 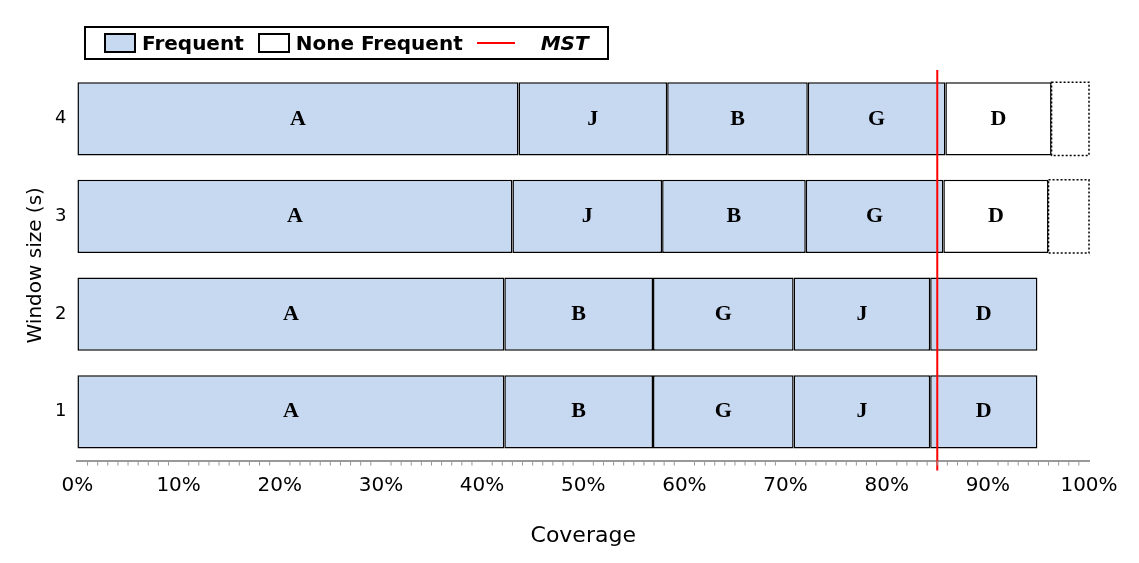 I want to click on x-tick-label: 50%, so click(x=583, y=483).